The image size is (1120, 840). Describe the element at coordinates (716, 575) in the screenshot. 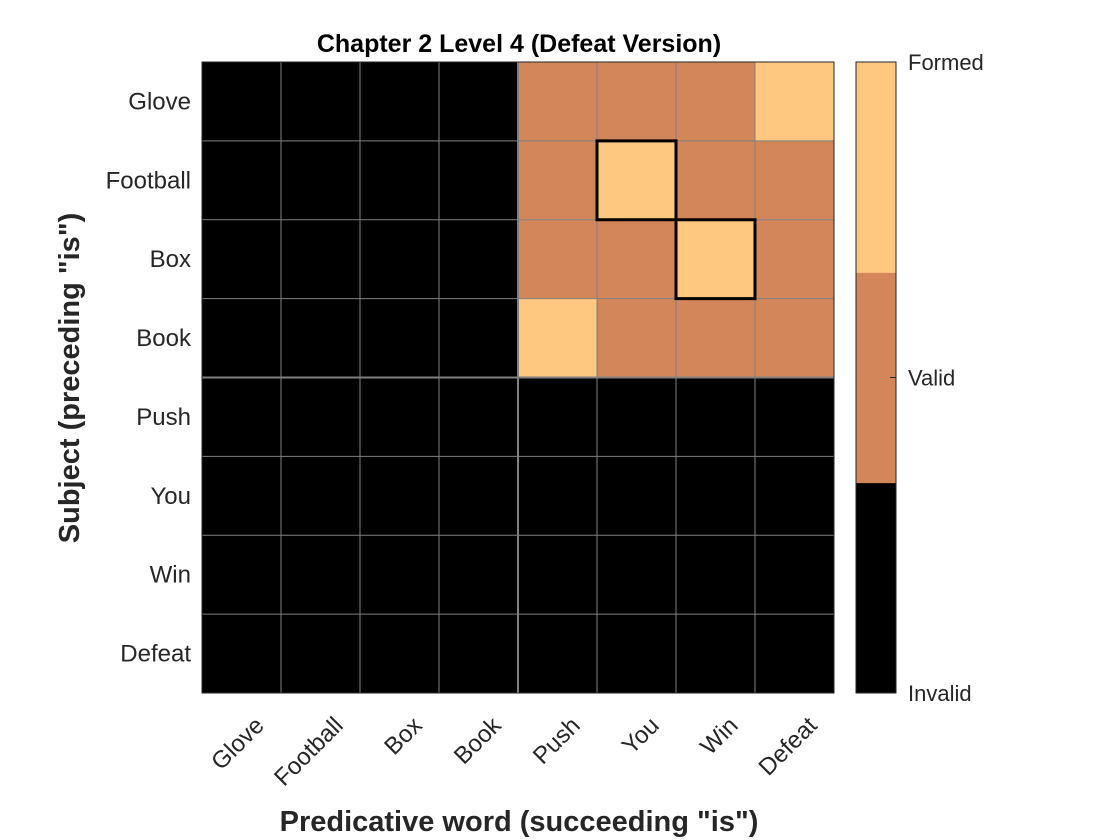

I see `heatmap-cell-win-win` at that location.